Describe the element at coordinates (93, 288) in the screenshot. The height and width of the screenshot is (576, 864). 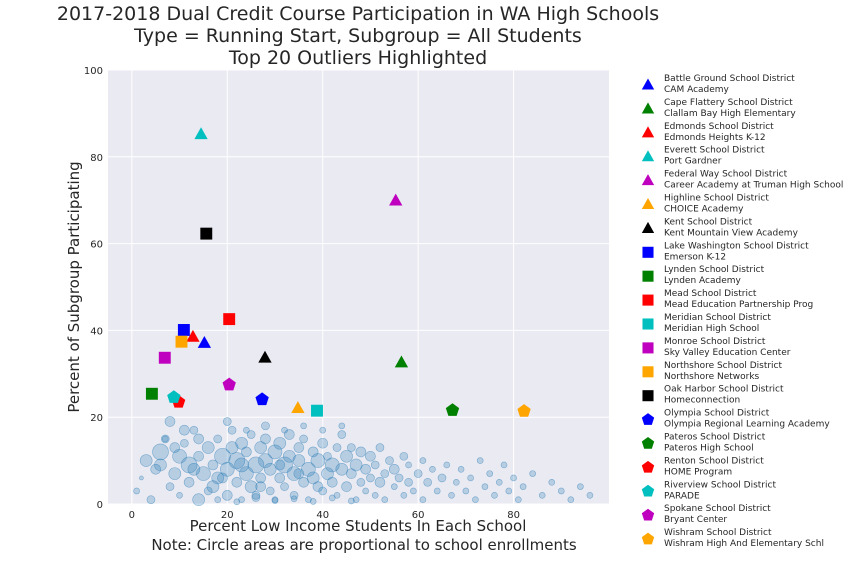
I see `y-tick-labels: 0 20 40 60 80 100` at that location.